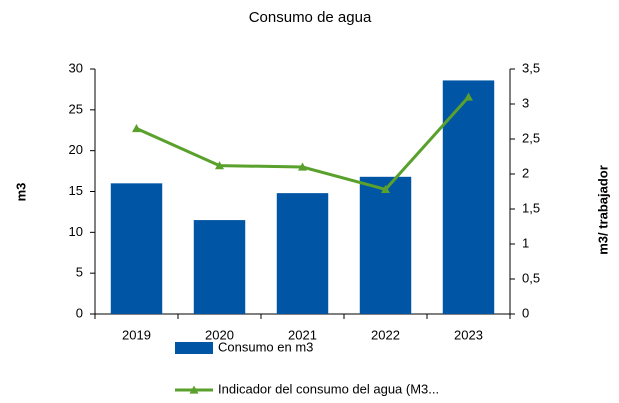 This screenshot has width=619, height=403. What do you see at coordinates (79, 312) in the screenshot?
I see `y-tick-label: 0` at bounding box center [79, 312].